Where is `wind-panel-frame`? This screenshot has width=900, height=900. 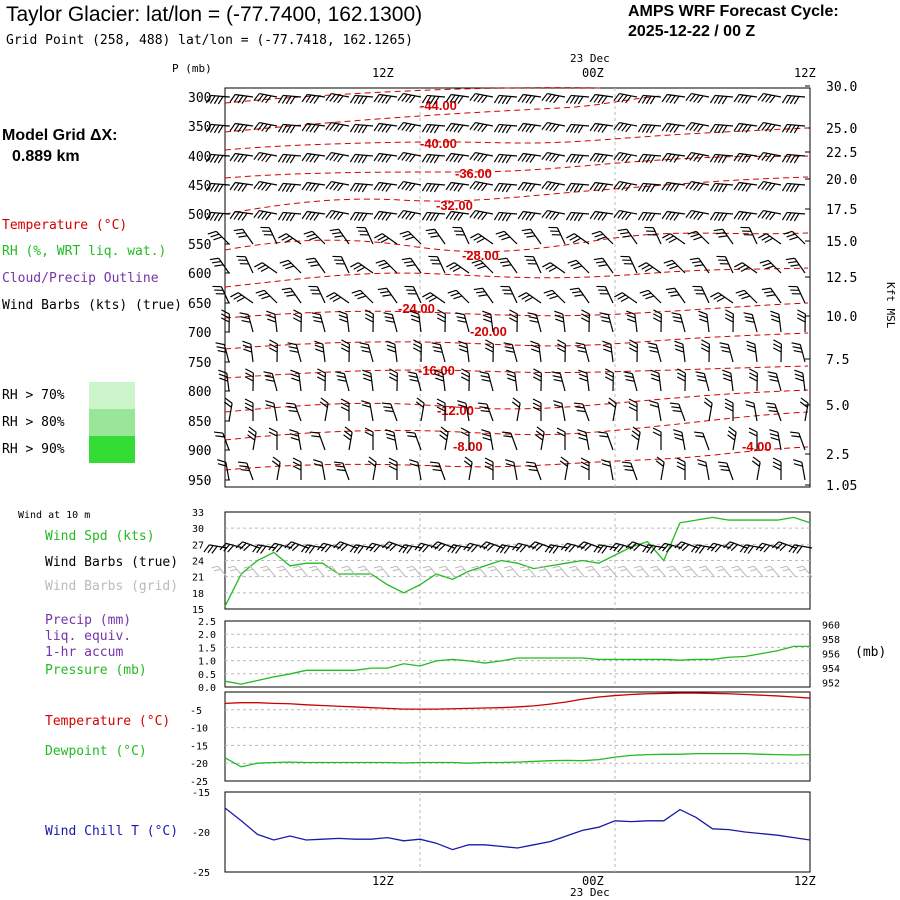
wind-panel-frame is located at coordinates (517, 560).